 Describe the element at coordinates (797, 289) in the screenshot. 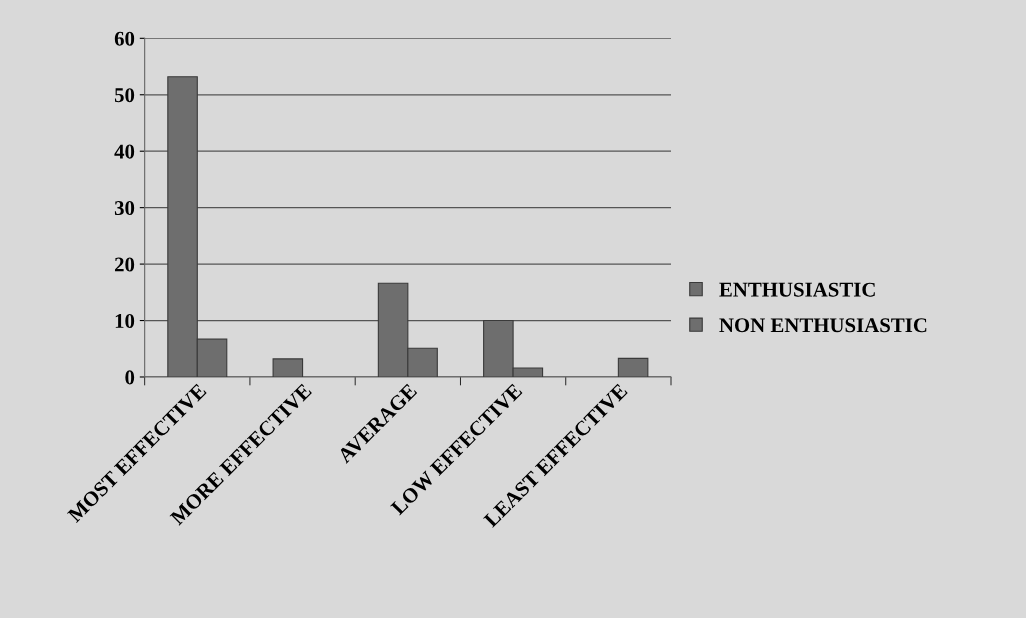

I see `legend-label: ENTHUSIASTIC` at that location.